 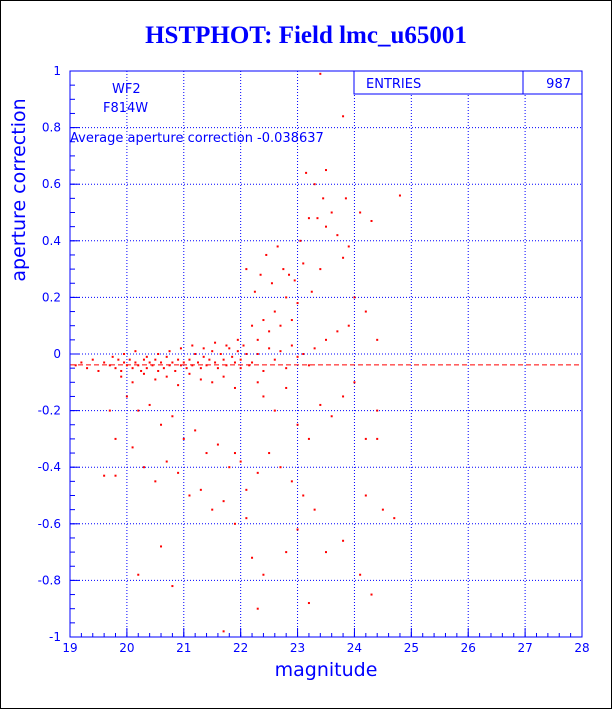 What do you see at coordinates (326, 670) in the screenshot?
I see `x-axis-title: magnitude` at bounding box center [326, 670].